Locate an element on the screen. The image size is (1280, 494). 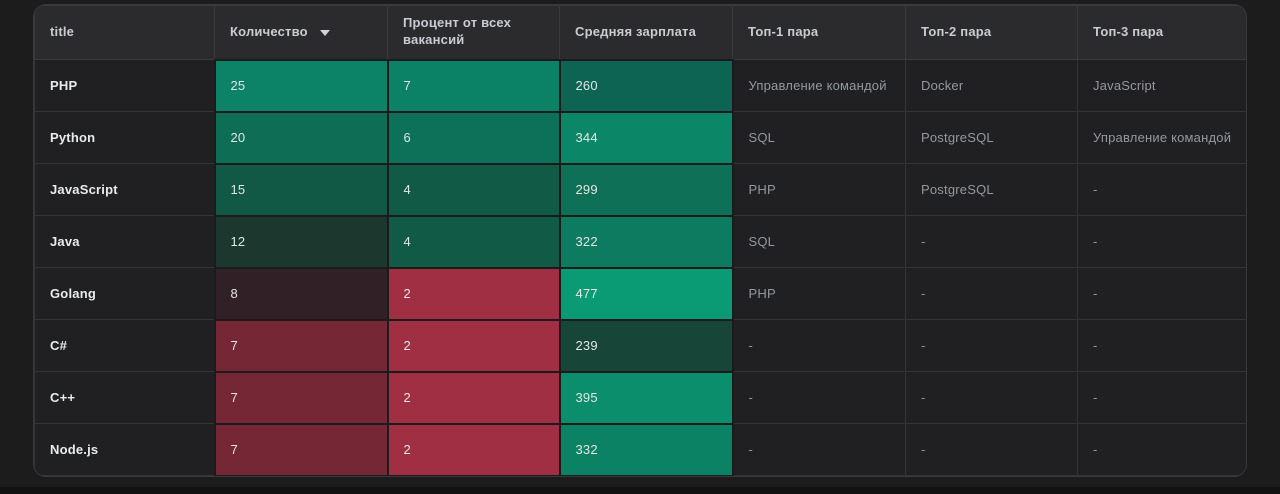
cell-title: Golang is located at coordinates (124, 293).